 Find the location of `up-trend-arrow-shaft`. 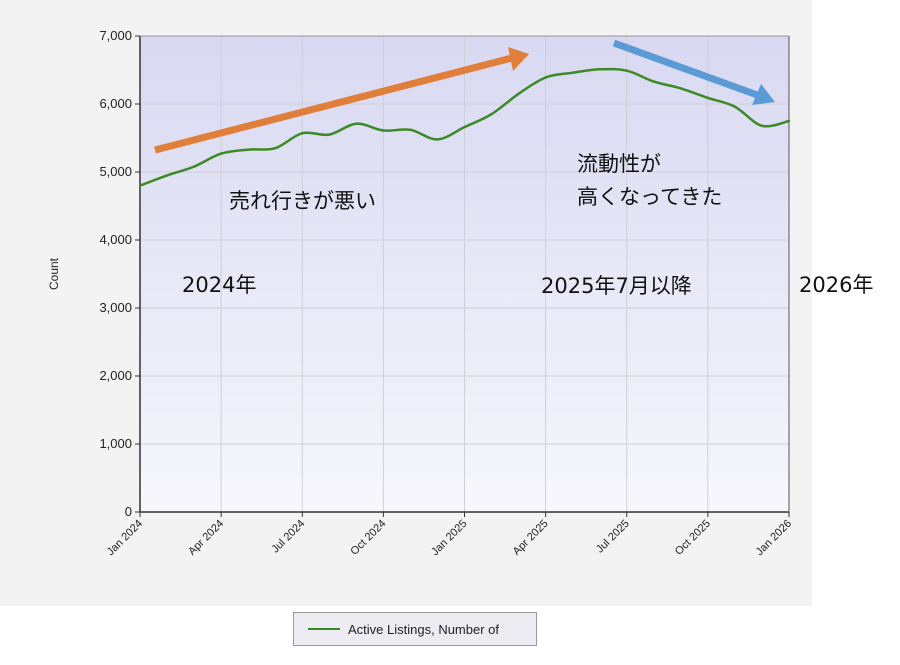

up-trend-arrow-shaft is located at coordinates (333, 104).